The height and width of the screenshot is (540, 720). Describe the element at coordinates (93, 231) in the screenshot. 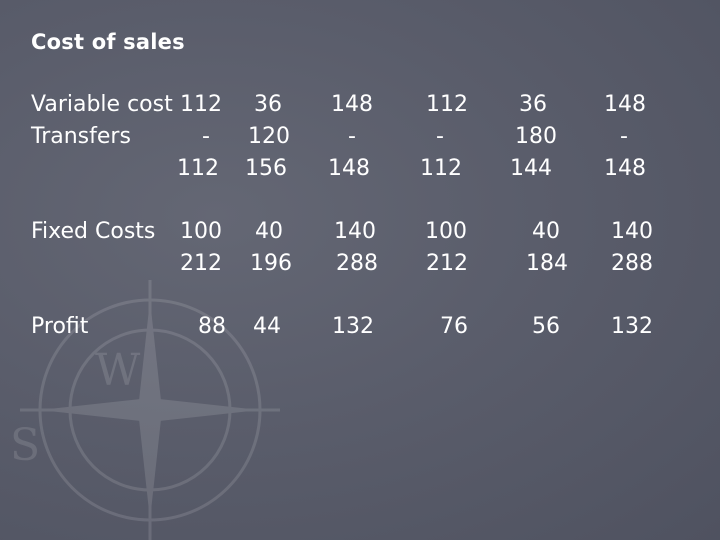

I see `label-fixed-costs: Fixed Costs` at that location.